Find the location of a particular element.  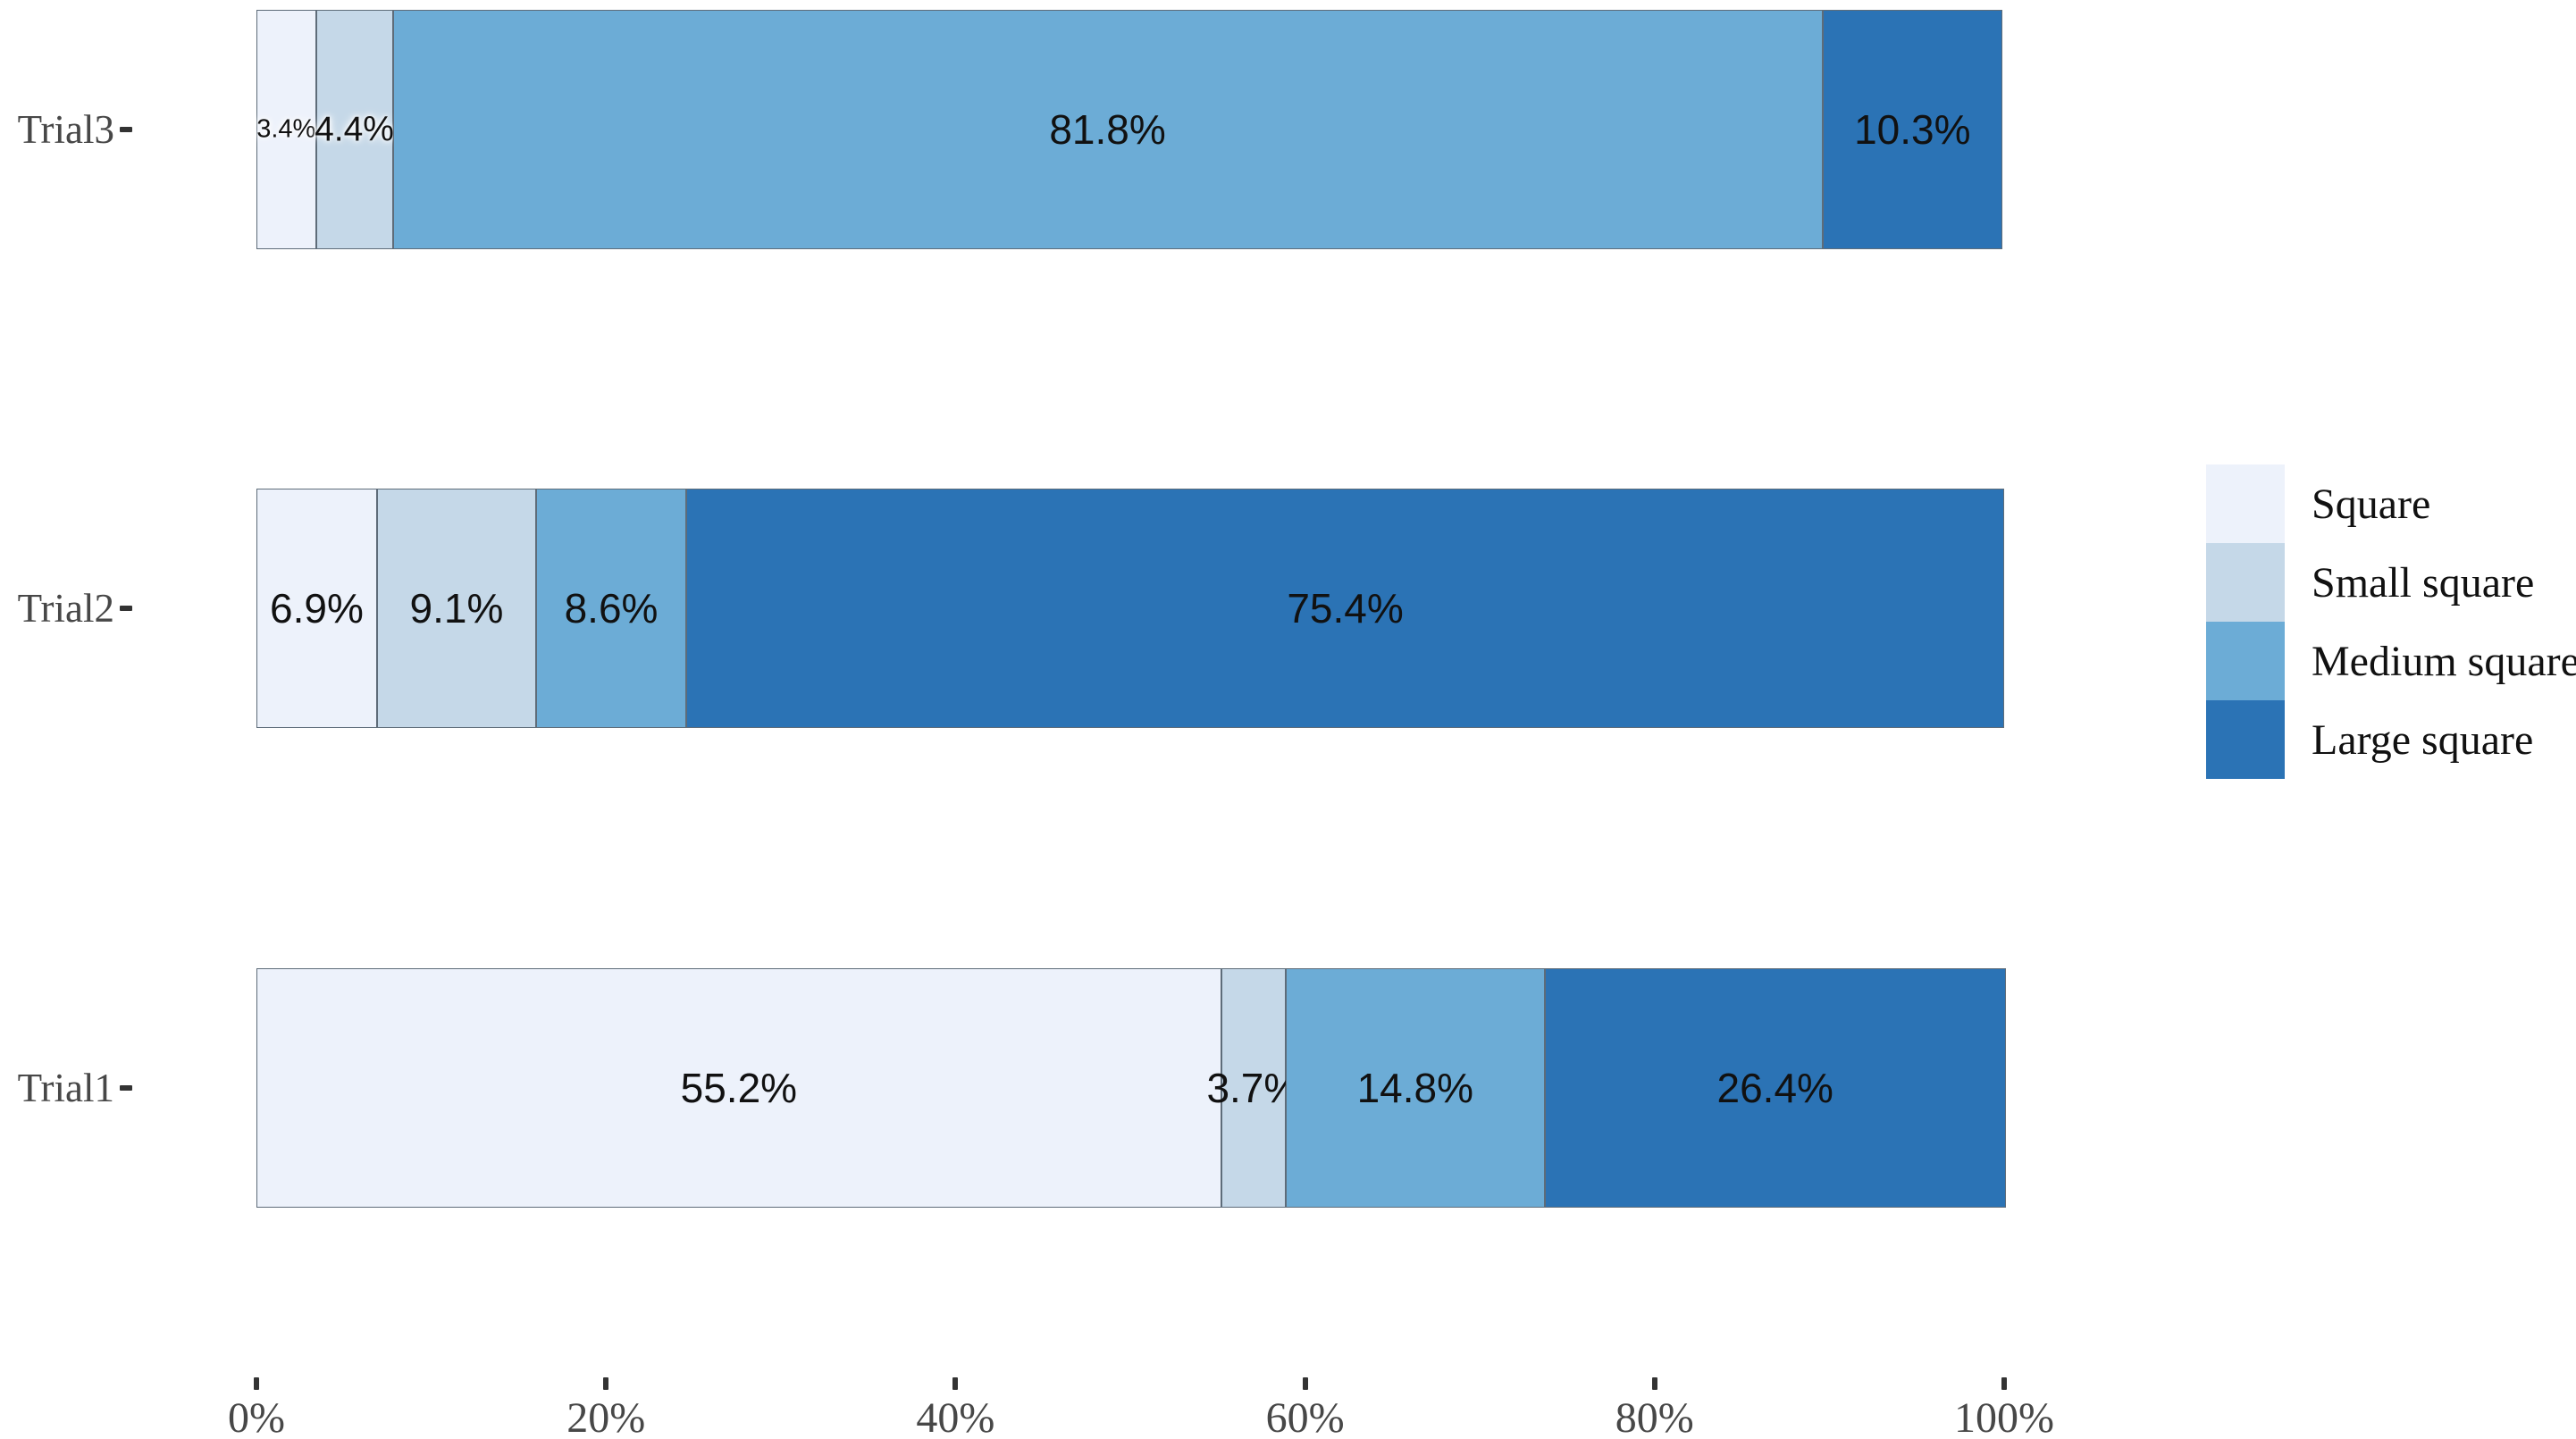

segment-label: 26.4% is located at coordinates (1774, 1088).